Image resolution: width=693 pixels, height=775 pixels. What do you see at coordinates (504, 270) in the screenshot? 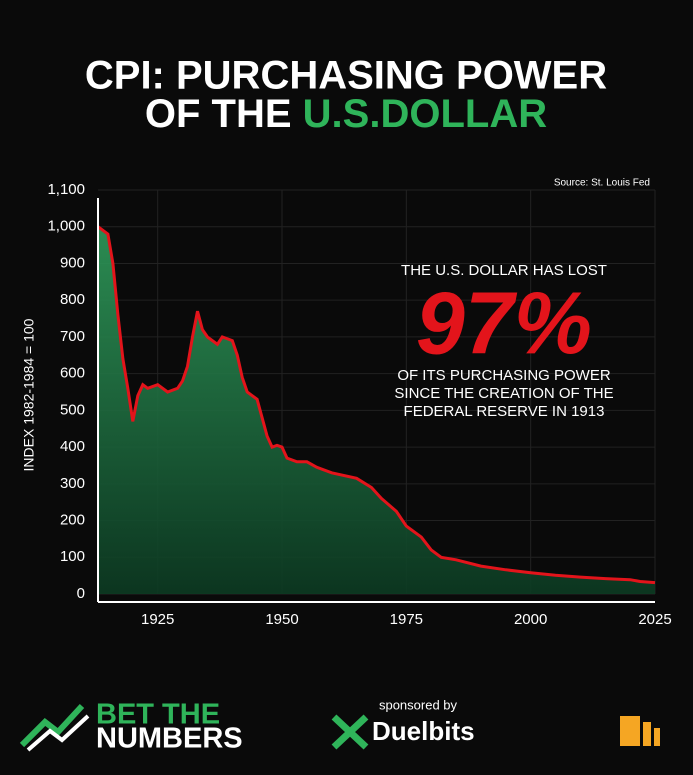
I see `annotation-text: THE U.S. DOLLAR HAS LOST` at bounding box center [504, 270].